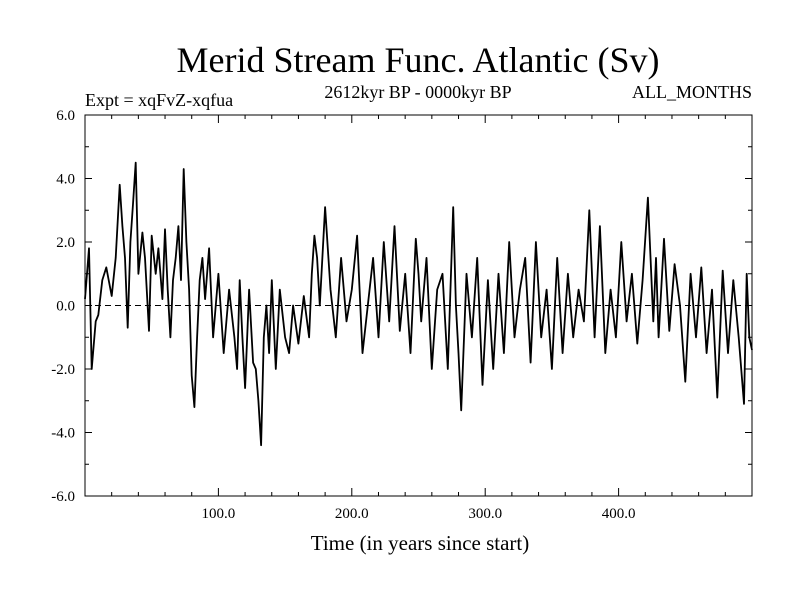  I want to click on y-tick-label: 0.0, so click(65, 307).